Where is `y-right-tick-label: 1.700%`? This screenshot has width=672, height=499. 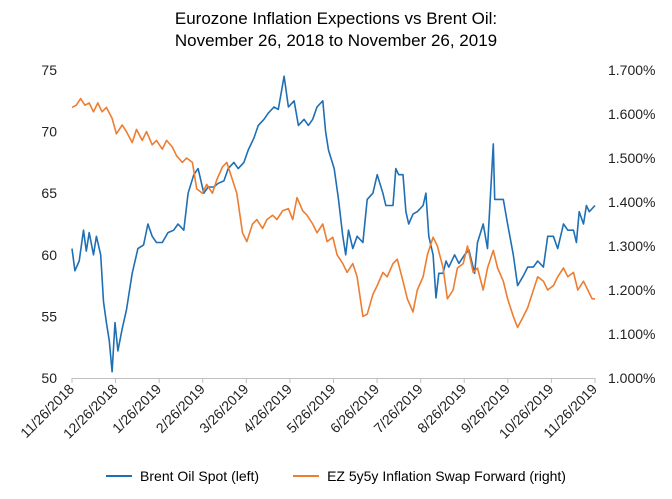 y-right-tick-label: 1.700% is located at coordinates (631, 70).